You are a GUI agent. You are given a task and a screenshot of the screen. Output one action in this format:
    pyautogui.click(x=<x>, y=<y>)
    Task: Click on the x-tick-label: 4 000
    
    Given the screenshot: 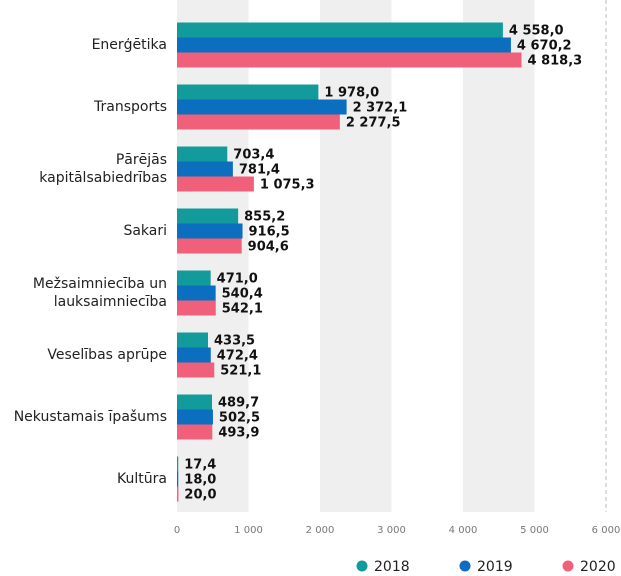 What is the action you would take?
    pyautogui.click(x=463, y=530)
    